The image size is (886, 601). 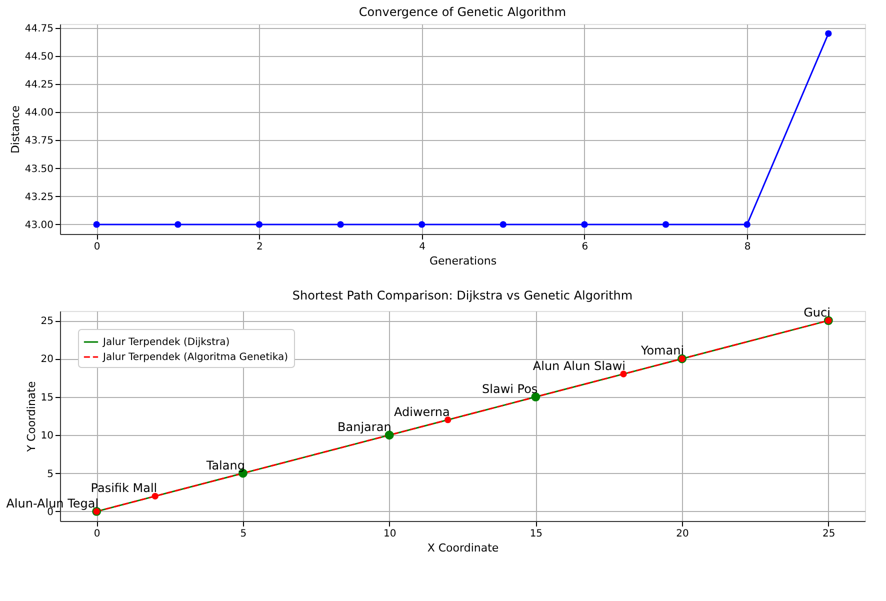 What do you see at coordinates (39, 113) in the screenshot?
I see `y-tick-label: 44.00` at bounding box center [39, 113].